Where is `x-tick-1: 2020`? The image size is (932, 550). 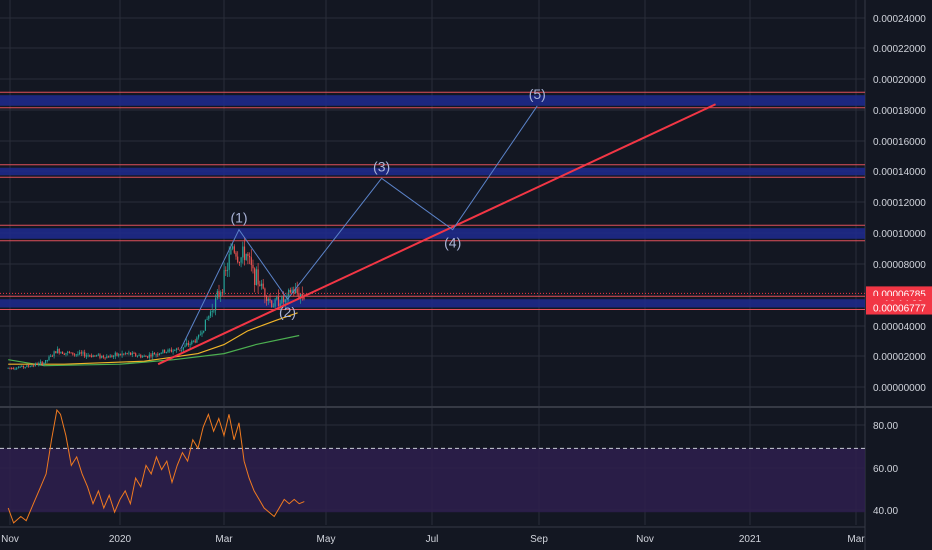 x-tick-1: 2020 is located at coordinates (120, 539).